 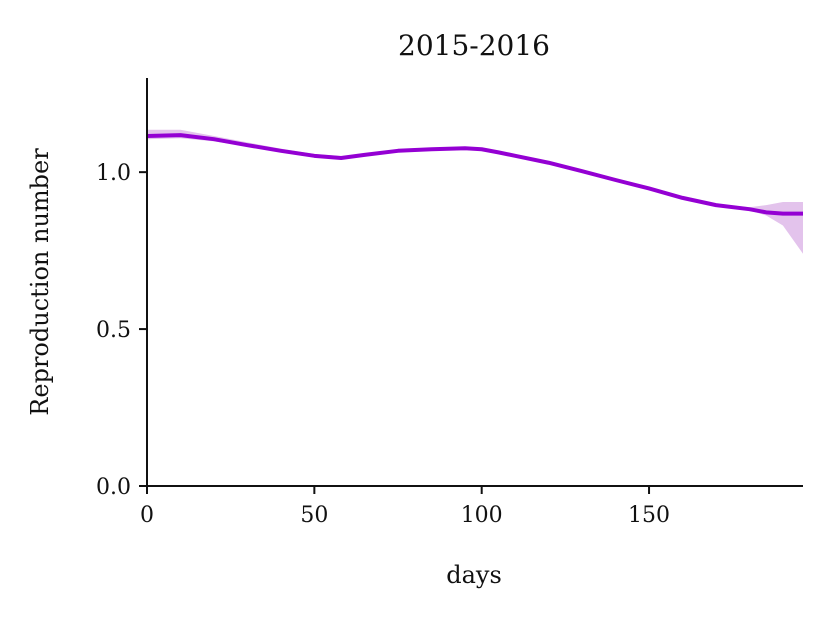 I want to click on line-layer, so click(x=474, y=174).